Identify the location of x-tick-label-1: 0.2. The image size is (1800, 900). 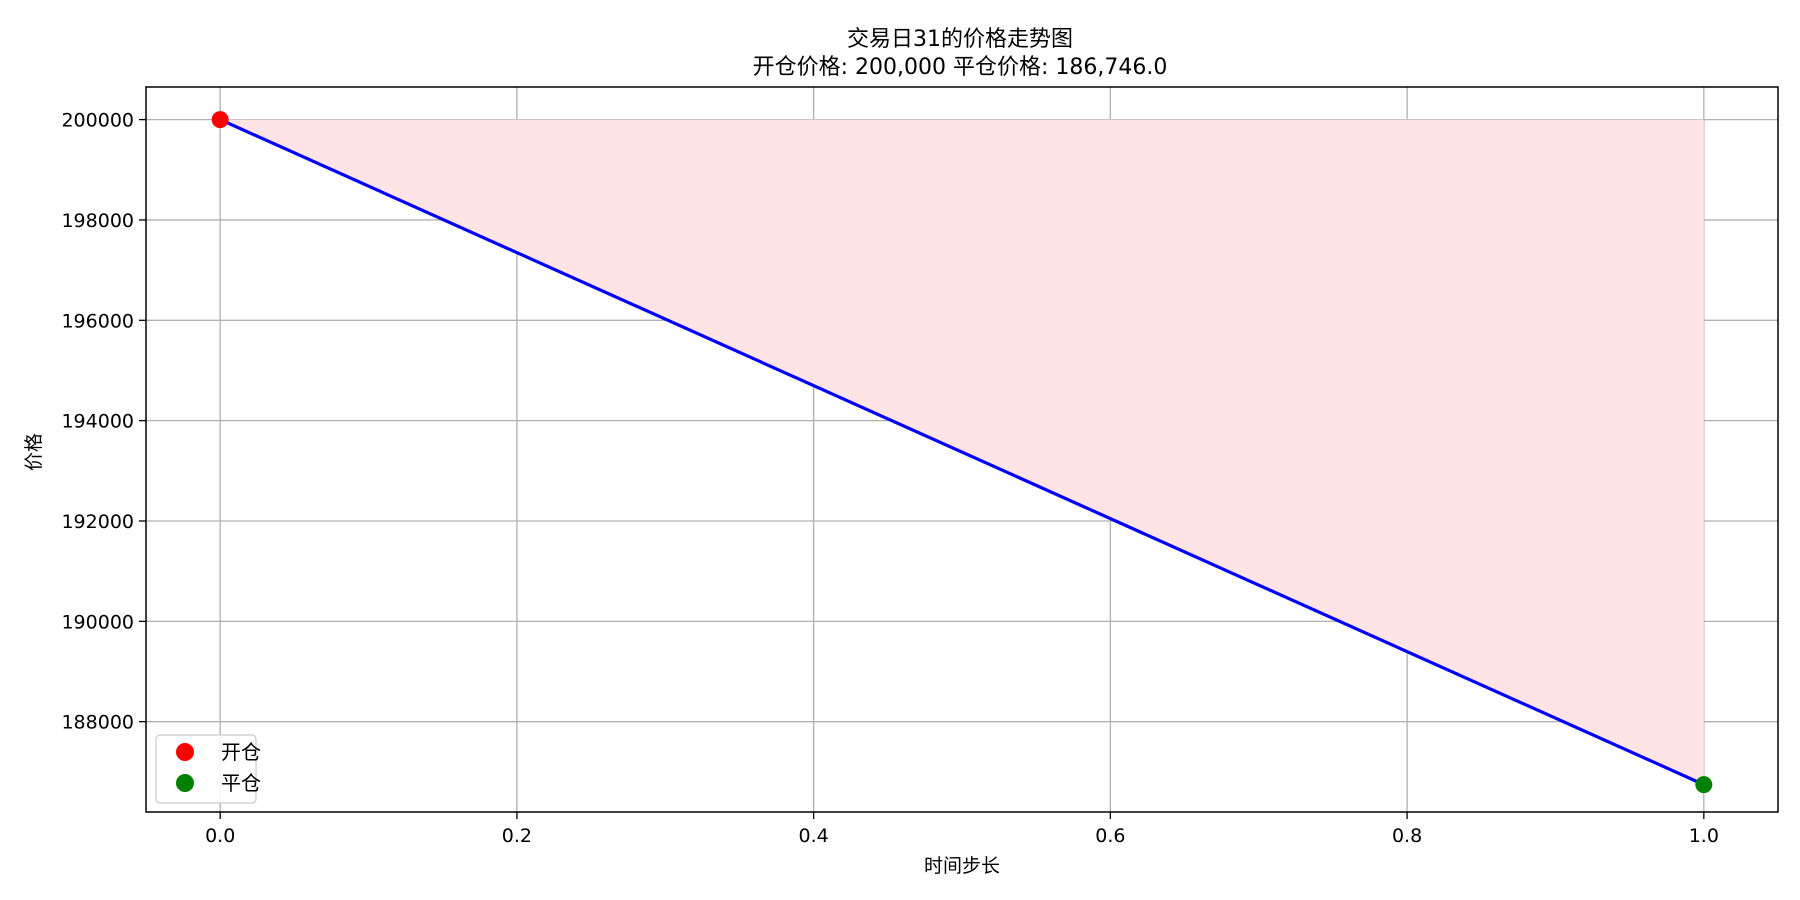
(517, 836).